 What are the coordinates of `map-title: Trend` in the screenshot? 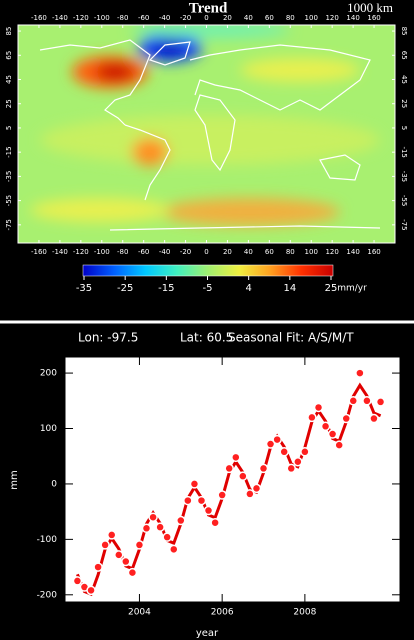 It's located at (208, 8).